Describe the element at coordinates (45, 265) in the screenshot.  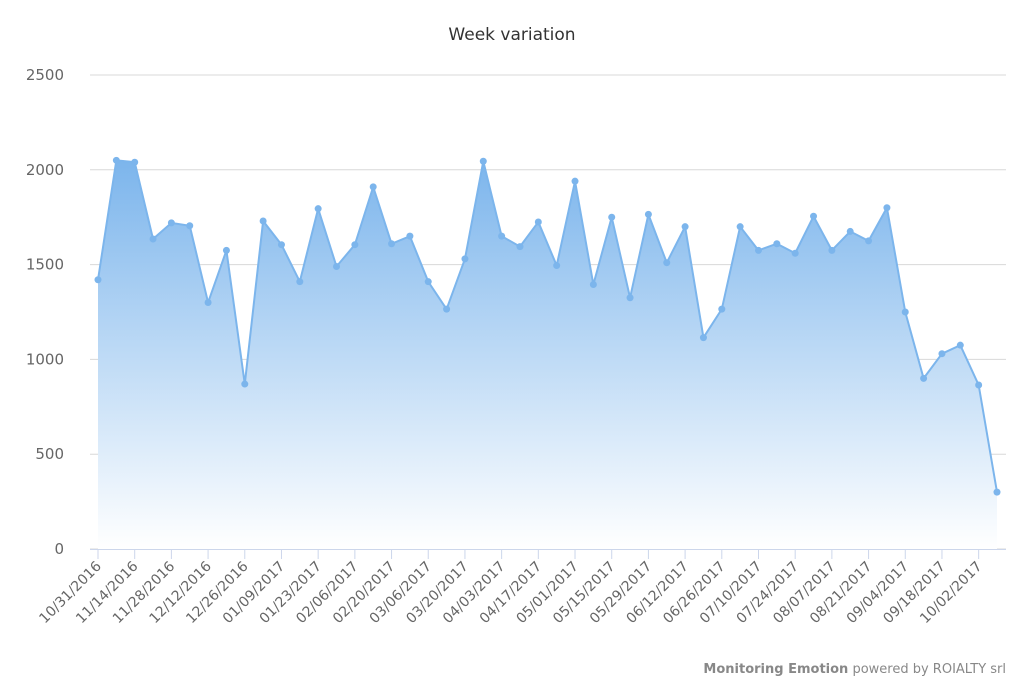
I see `y-tick-label: 1500` at that location.